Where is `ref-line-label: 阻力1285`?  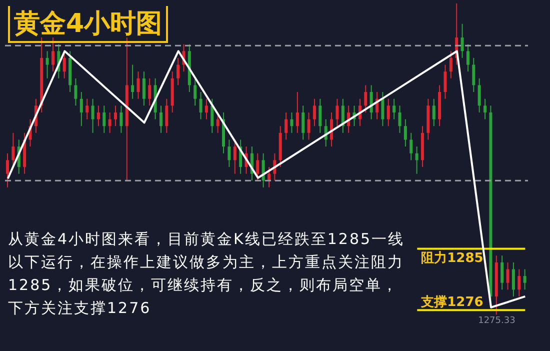 ref-line-label: 阻力1285 is located at coordinates (452, 258).